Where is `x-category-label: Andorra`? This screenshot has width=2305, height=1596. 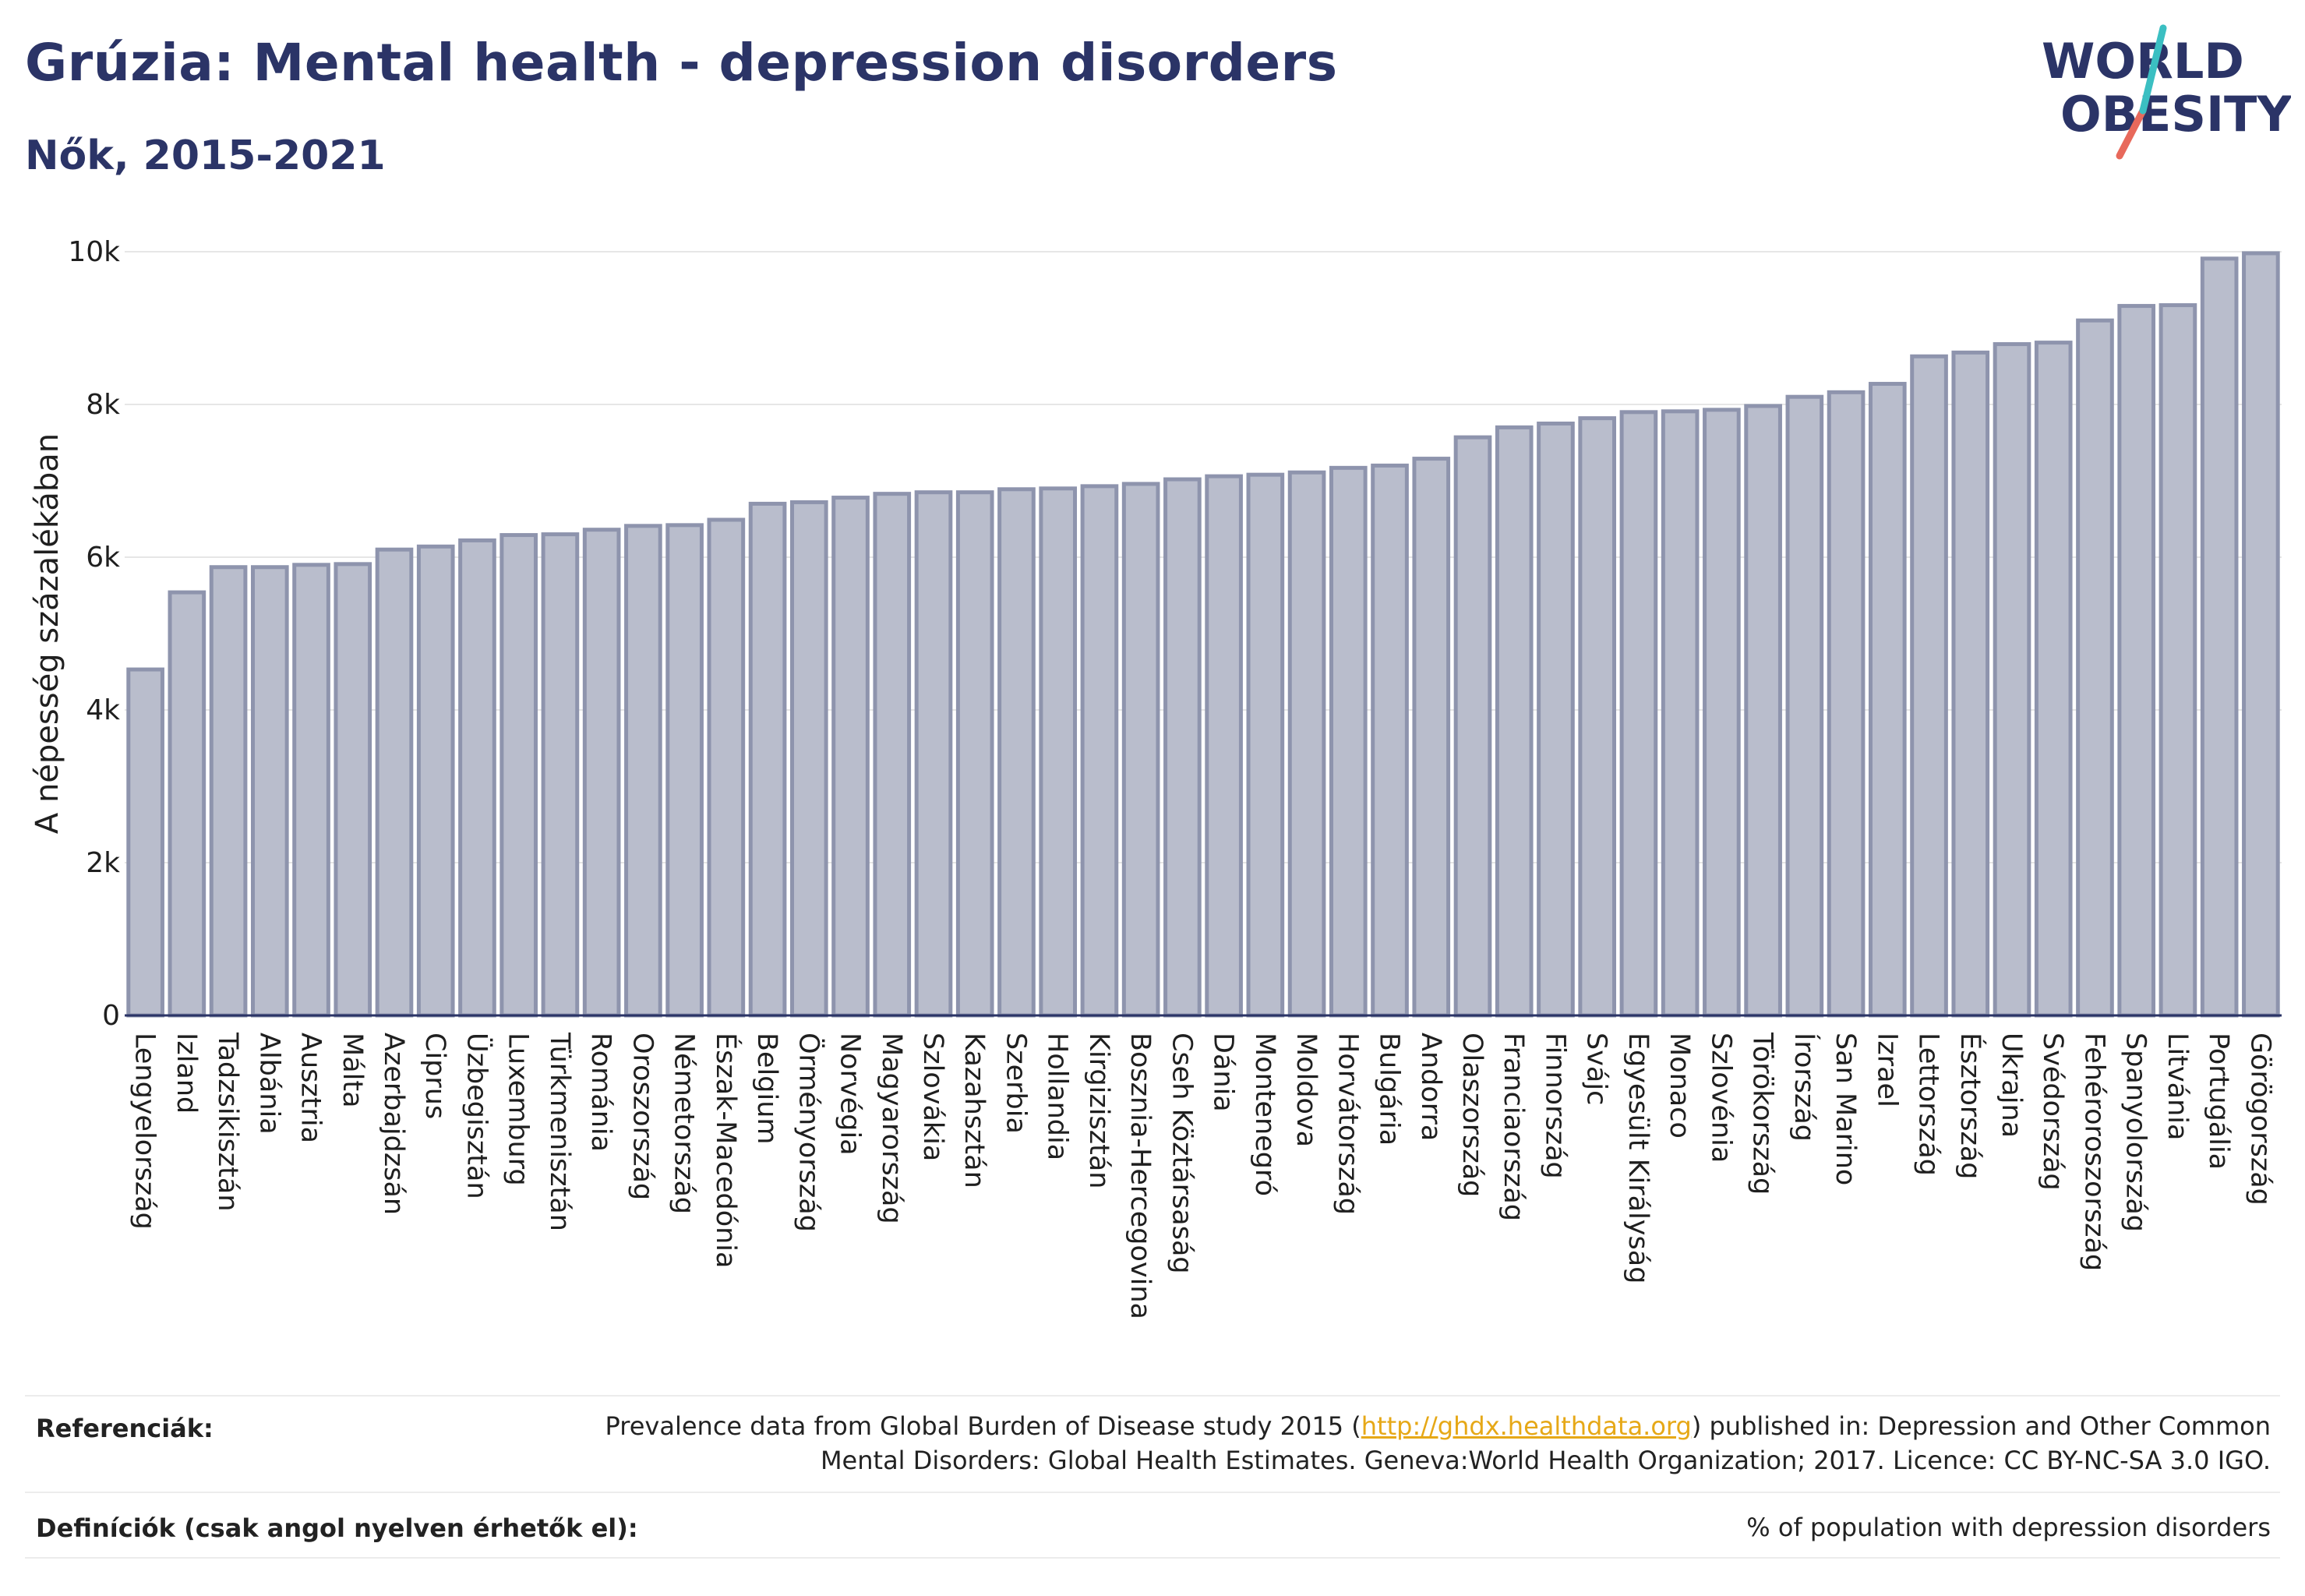 x-category-label: Andorra is located at coordinates (1430, 1087).